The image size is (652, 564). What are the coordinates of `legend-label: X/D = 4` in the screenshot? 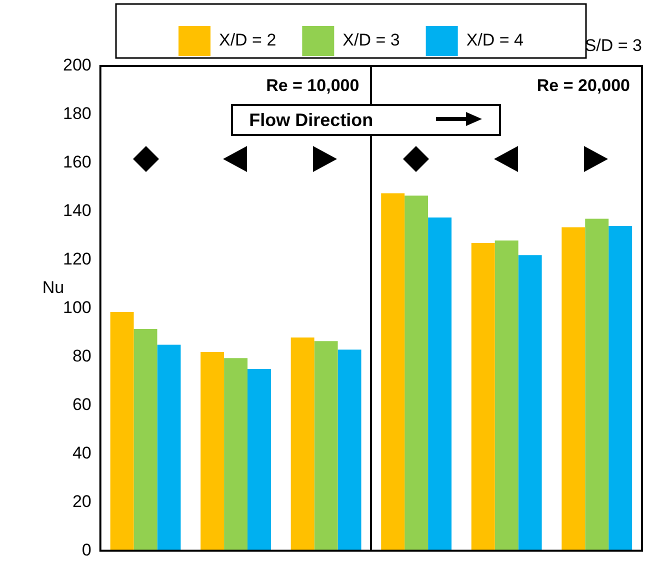 It's located at (495, 40).